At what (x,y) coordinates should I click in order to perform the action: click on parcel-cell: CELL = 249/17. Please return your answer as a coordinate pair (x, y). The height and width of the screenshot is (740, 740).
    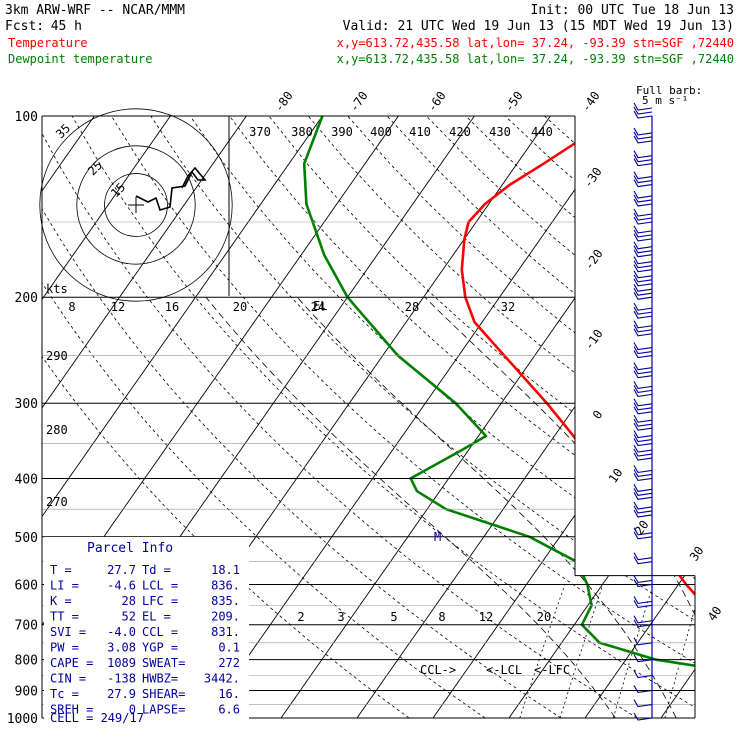
    Looking at the image, I should click on (97, 718).